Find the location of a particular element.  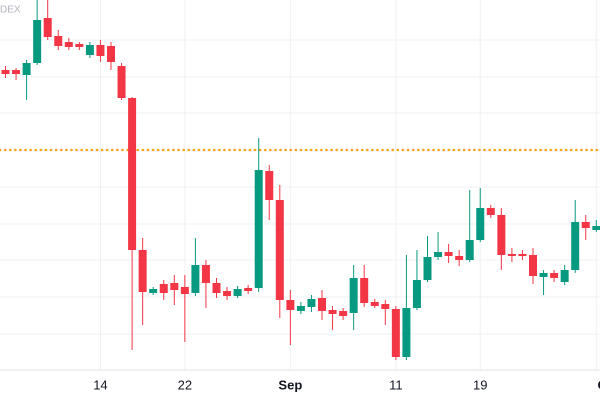

x-tick-label: 14 is located at coordinates (100, 384).